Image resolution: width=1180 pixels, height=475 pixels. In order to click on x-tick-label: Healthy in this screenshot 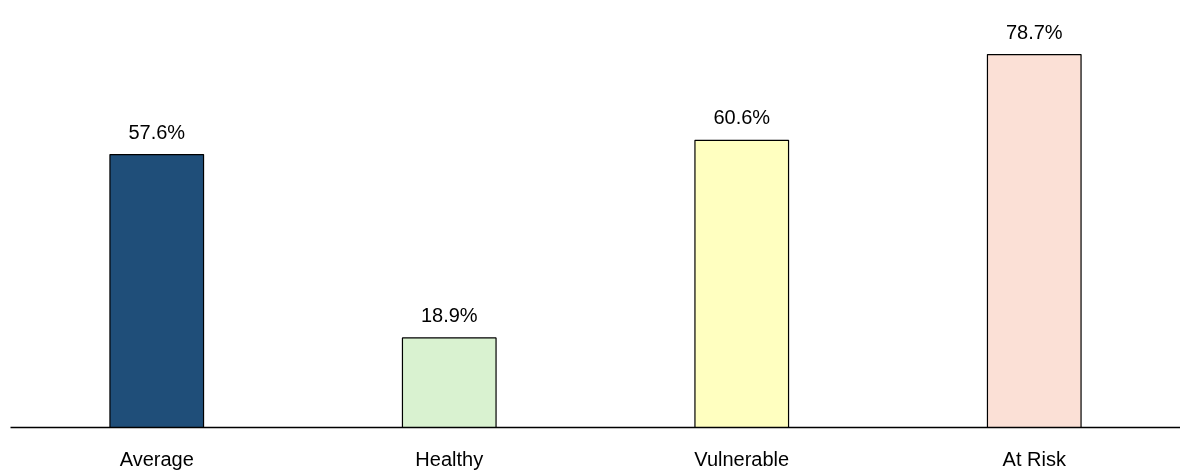, I will do `click(449, 458)`.